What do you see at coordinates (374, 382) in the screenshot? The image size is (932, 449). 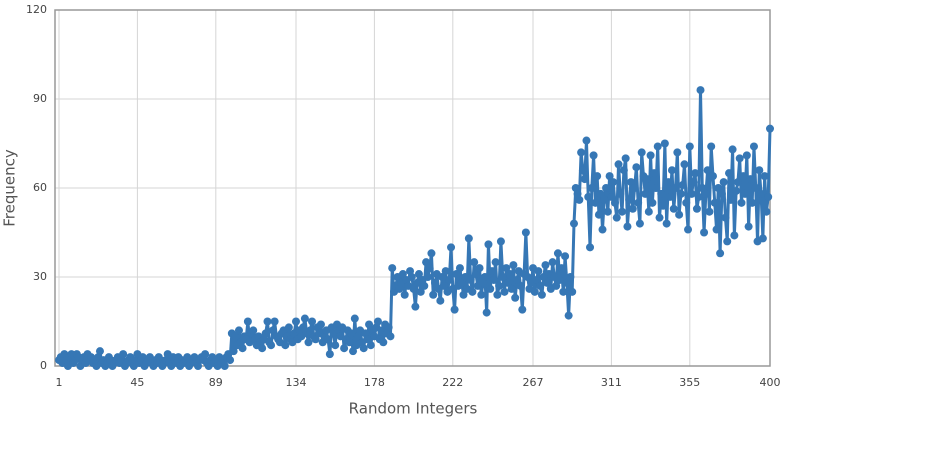 I see `x-tick-label: 178` at bounding box center [374, 382].